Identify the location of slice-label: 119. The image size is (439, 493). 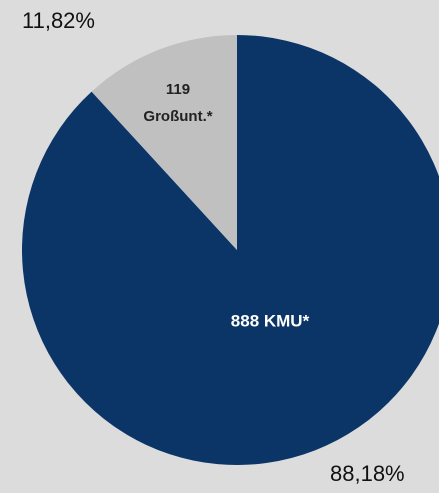
(178, 89).